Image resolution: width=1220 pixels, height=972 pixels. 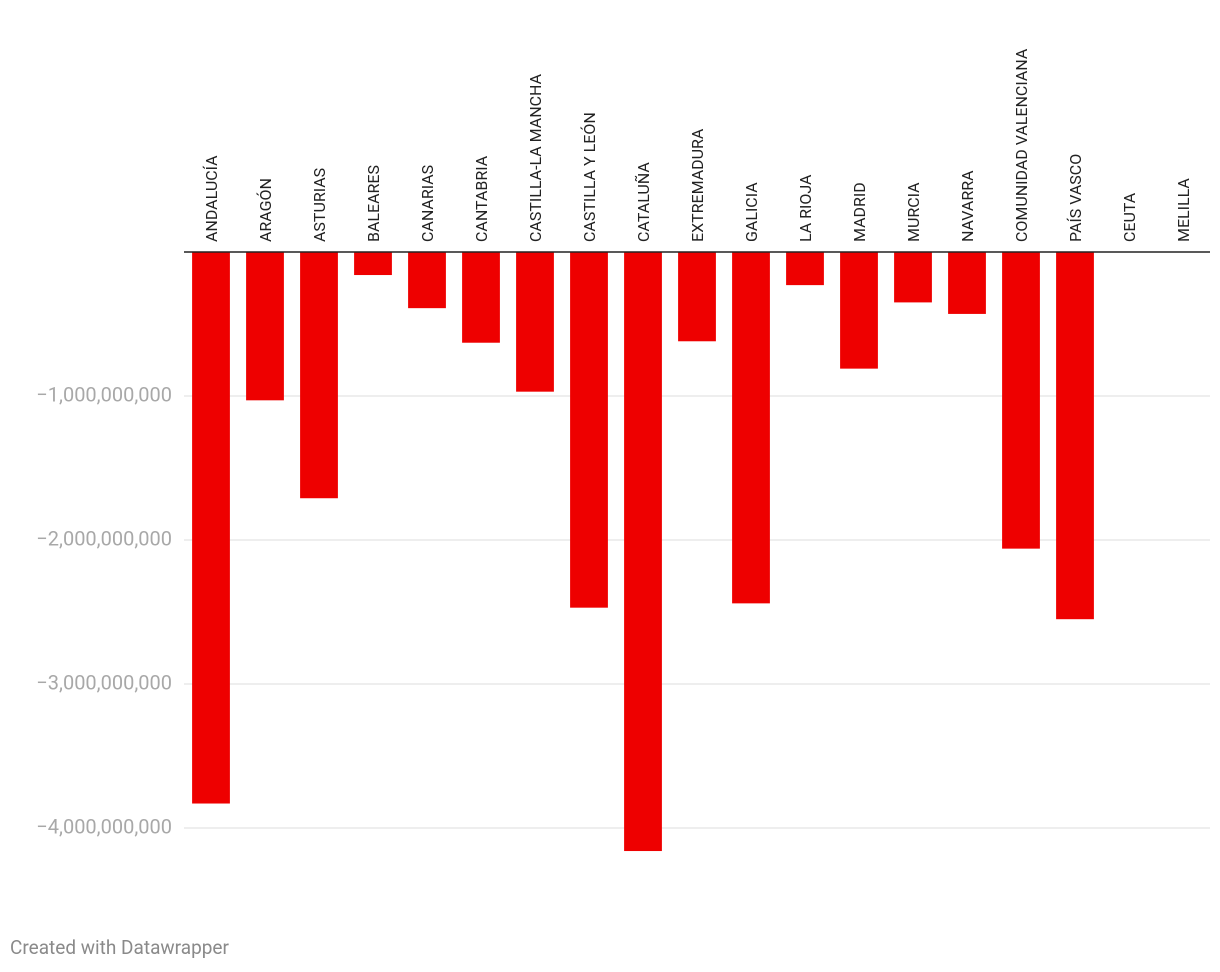 What do you see at coordinates (643, 202) in the screenshot?
I see `x-tick-label: CATALUÑA` at bounding box center [643, 202].